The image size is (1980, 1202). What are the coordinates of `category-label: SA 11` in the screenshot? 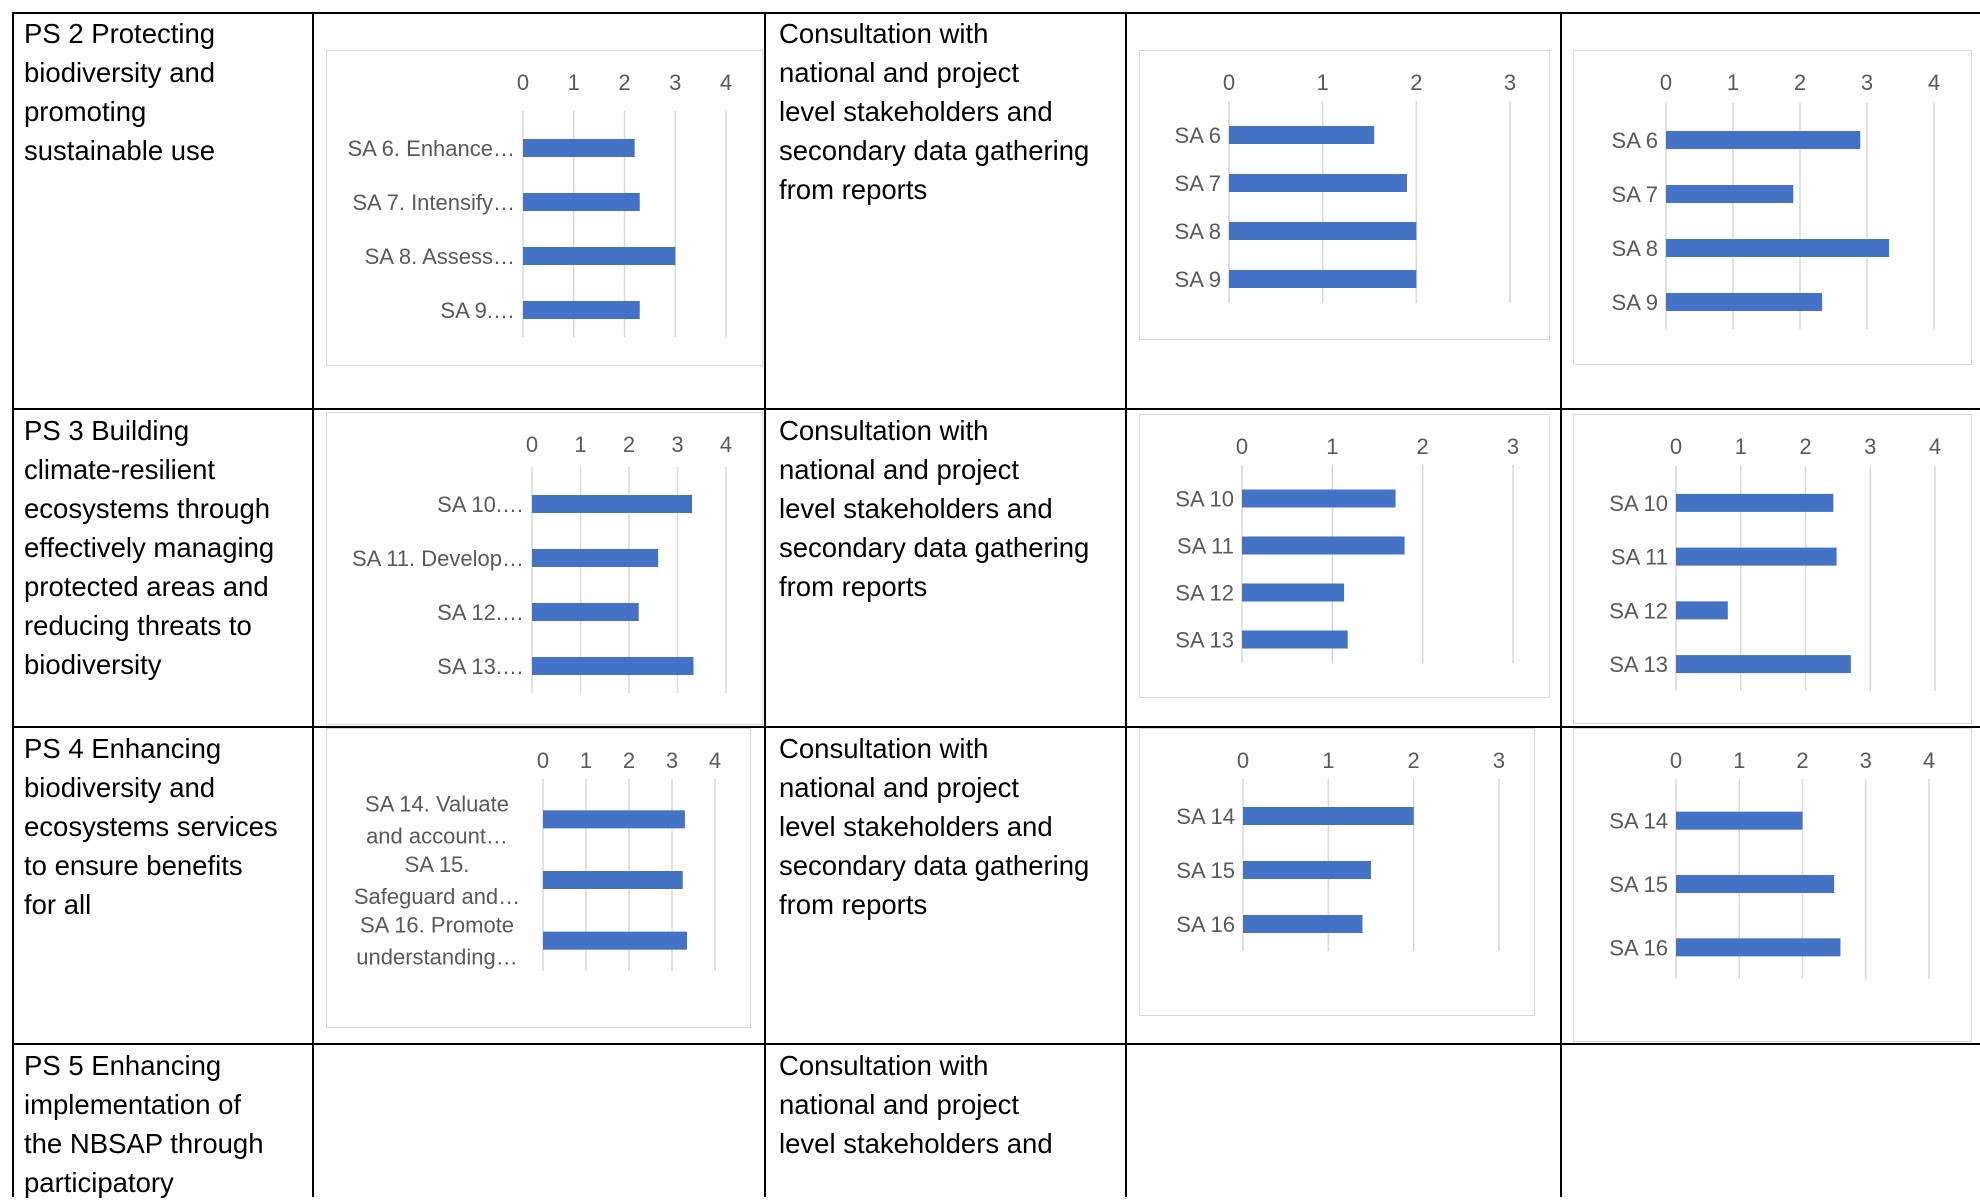 It's located at (1205, 546).